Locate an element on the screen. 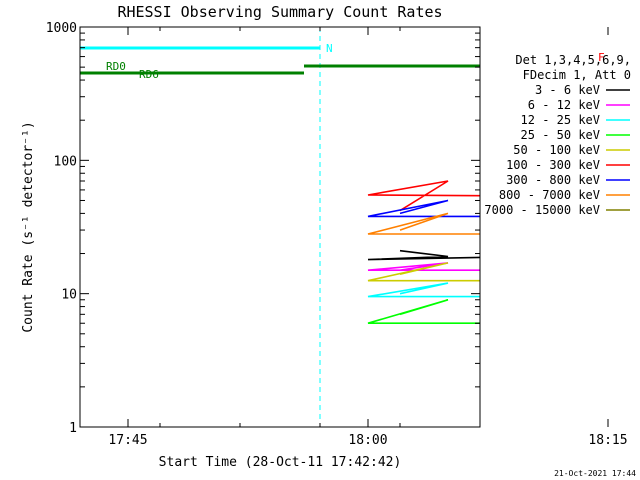 Image resolution: width=640 pixels, height=480 pixels. legend-header-line-1: Det 1,3,4,5,6,9, is located at coordinates (573, 60).